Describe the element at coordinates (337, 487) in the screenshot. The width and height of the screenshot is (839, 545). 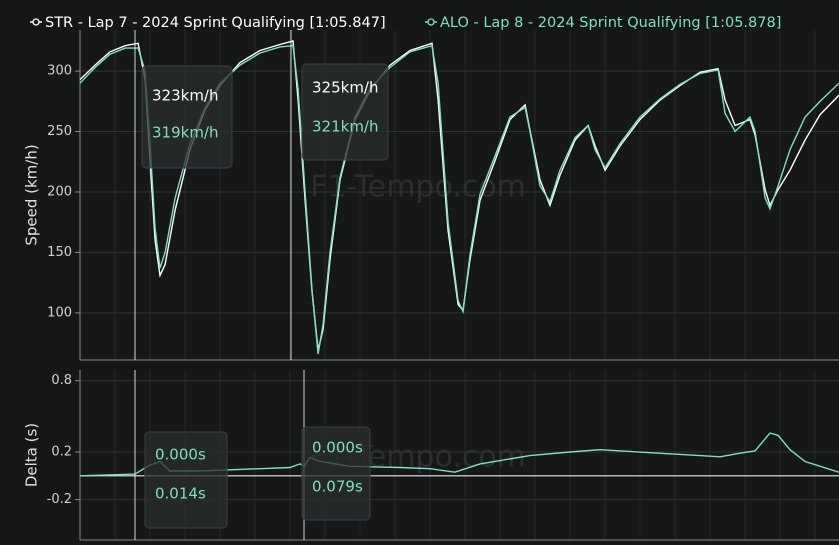
I see `tooltip-text: 0.079s` at that location.